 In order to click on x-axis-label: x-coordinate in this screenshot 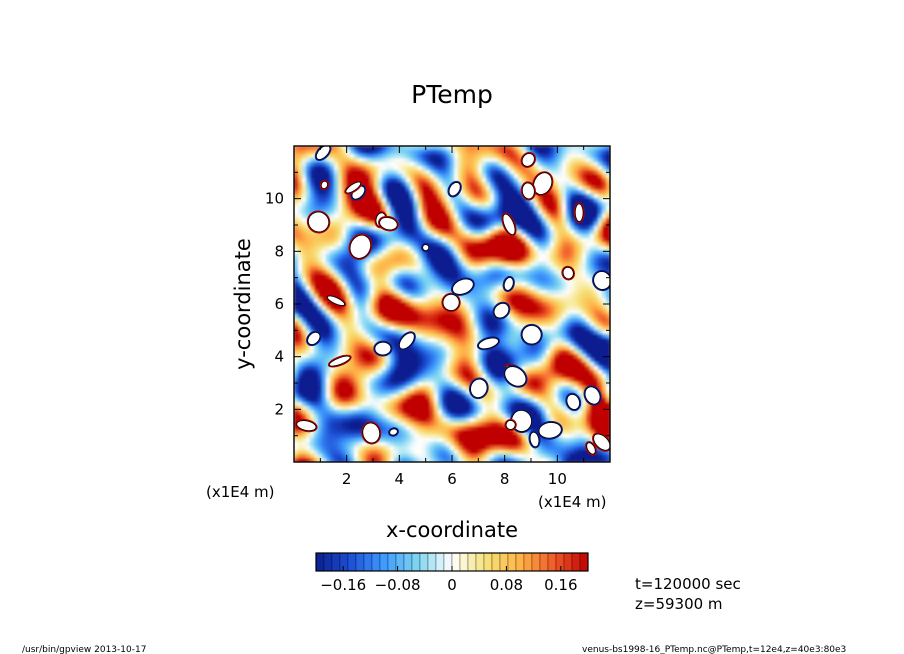, I will do `click(452, 530)`.